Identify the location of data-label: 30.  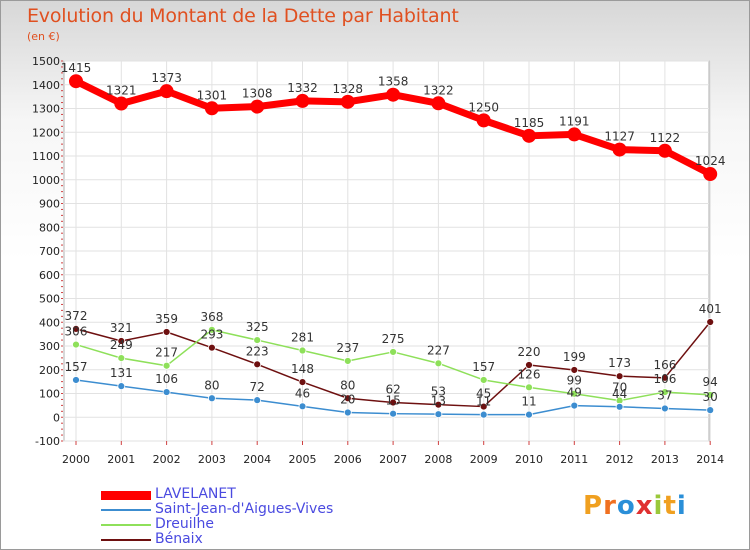
(710, 397).